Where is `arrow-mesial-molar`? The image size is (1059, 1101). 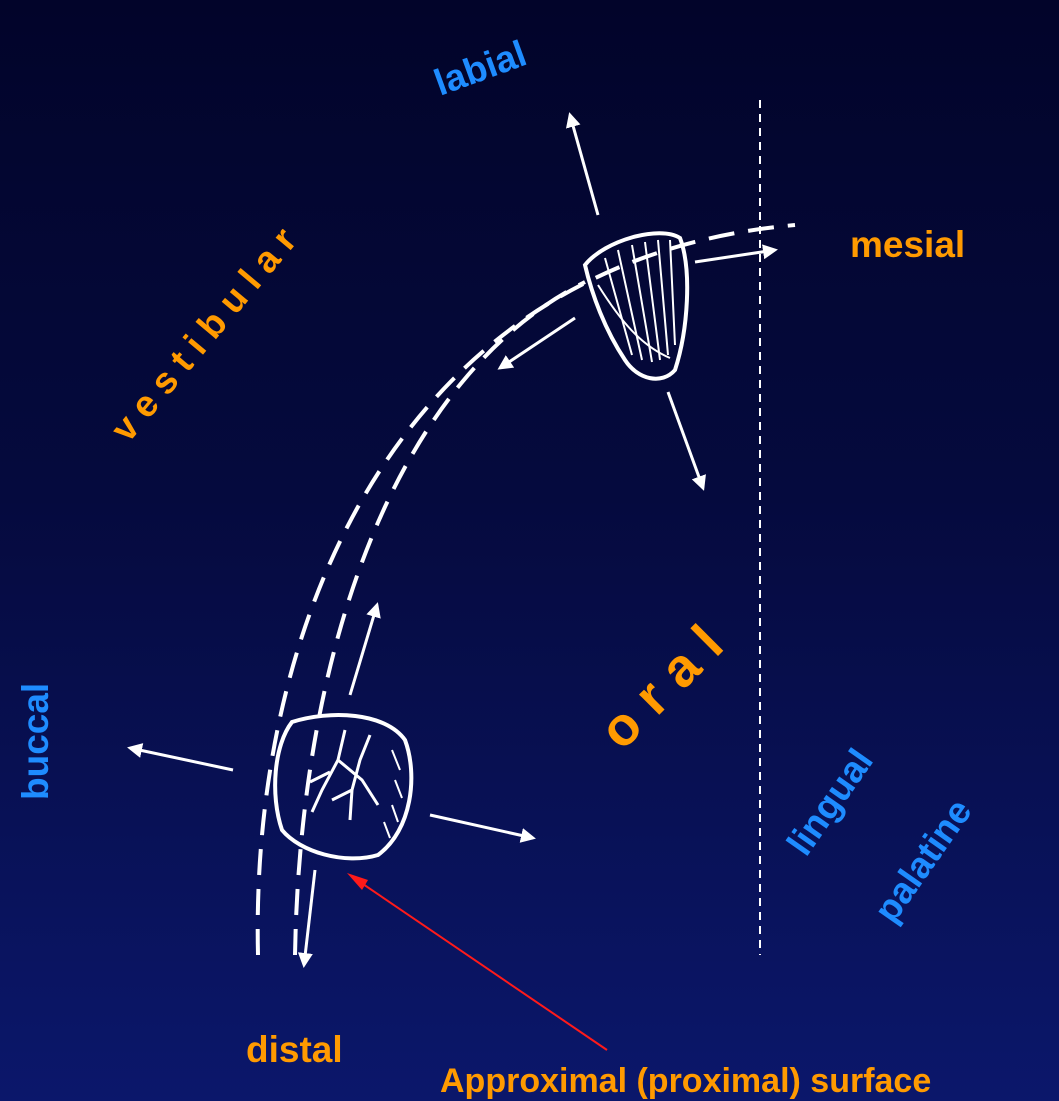
arrow-mesial-molar is located at coordinates (364, 649).